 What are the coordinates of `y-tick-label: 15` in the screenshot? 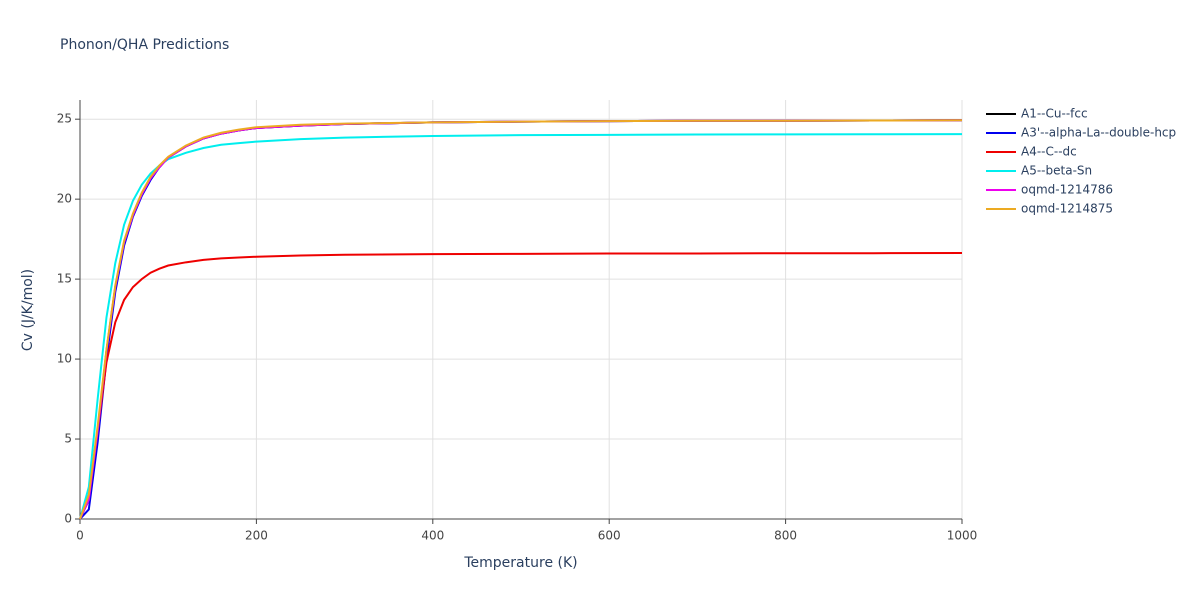 It's located at (64, 279).